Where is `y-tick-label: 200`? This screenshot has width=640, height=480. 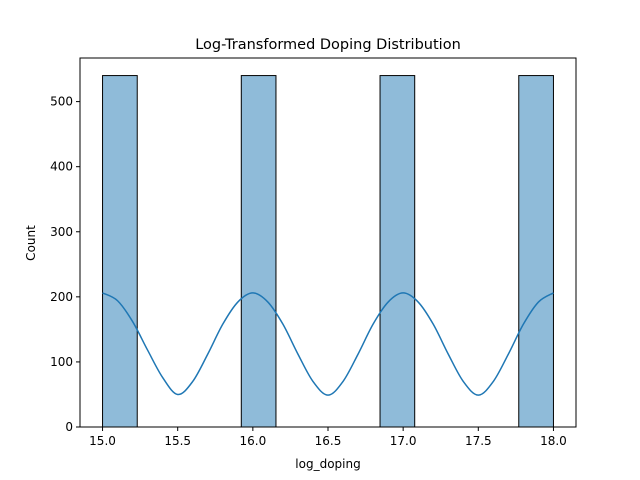
y-tick-label: 200 is located at coordinates (61, 297).